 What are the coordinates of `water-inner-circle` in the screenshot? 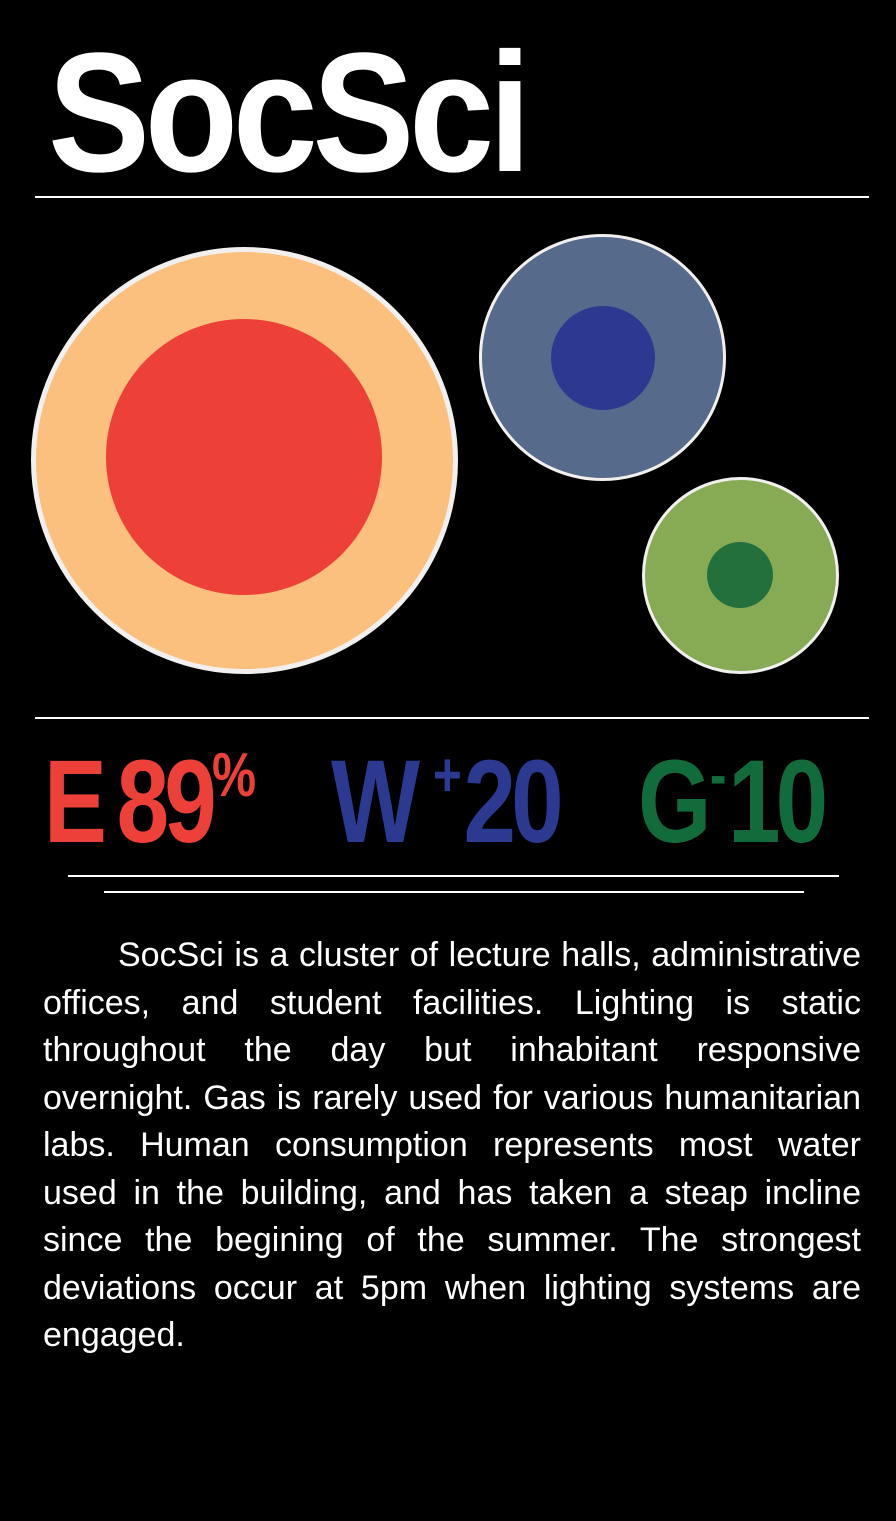 It's located at (603, 358).